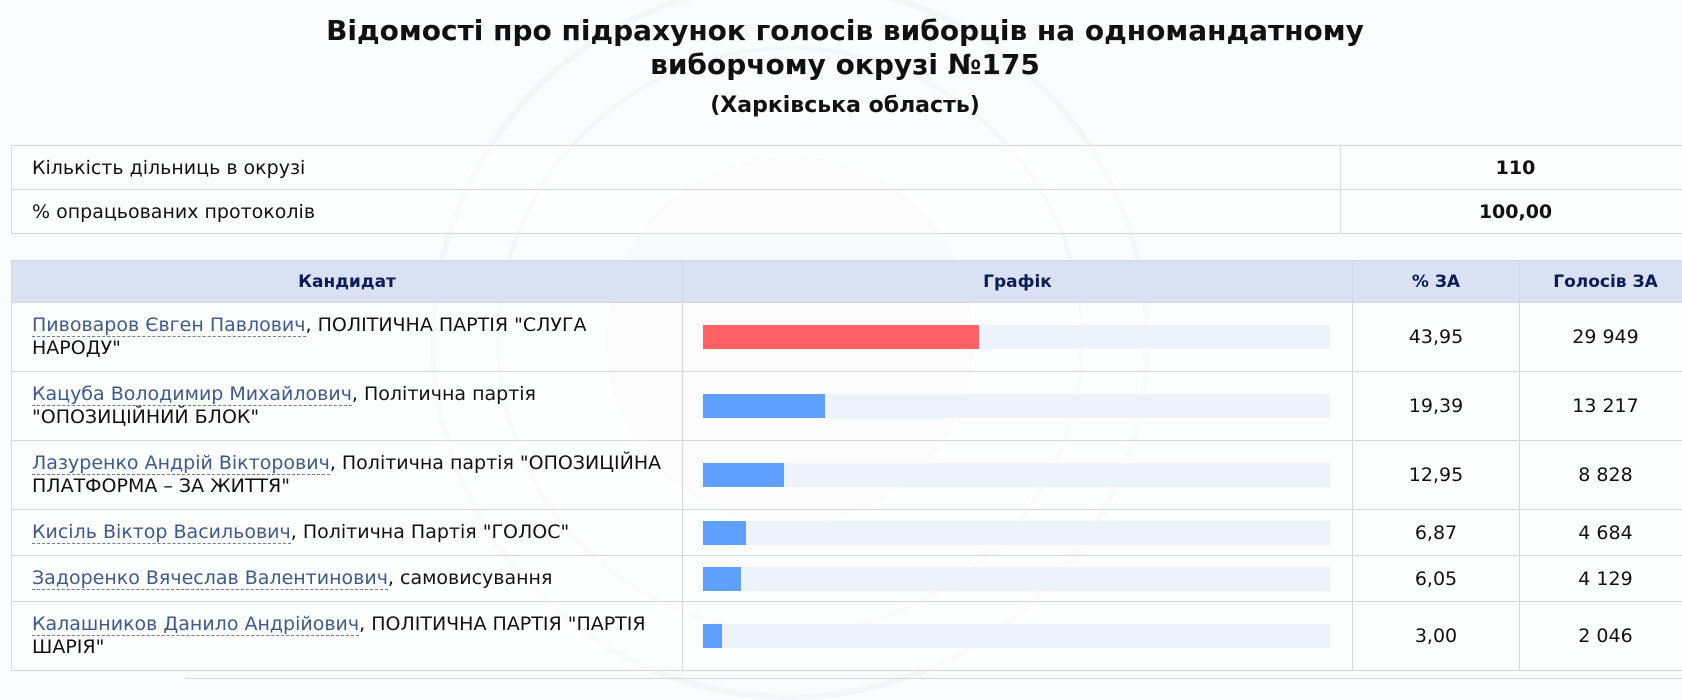  Describe the element at coordinates (1601, 337) in the screenshot. I see `votes-value: 29 949` at that location.